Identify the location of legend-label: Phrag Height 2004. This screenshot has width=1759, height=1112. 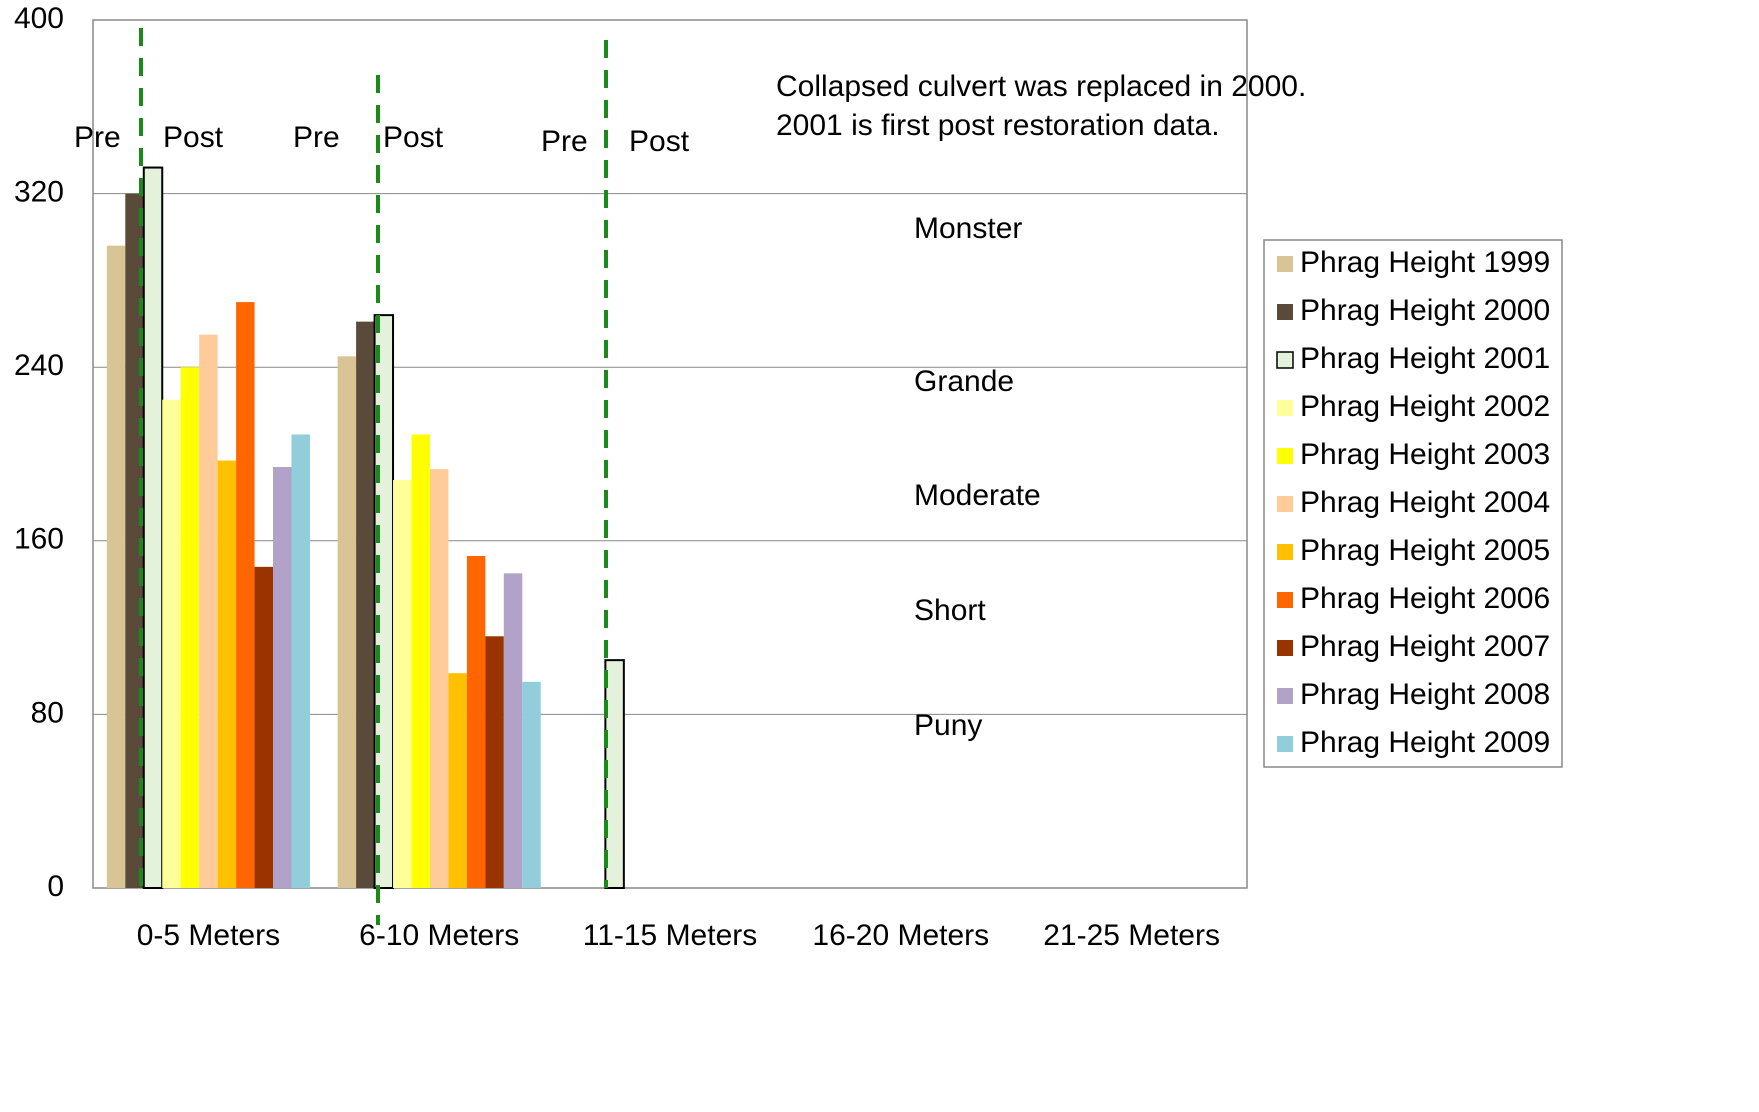
(1425, 502).